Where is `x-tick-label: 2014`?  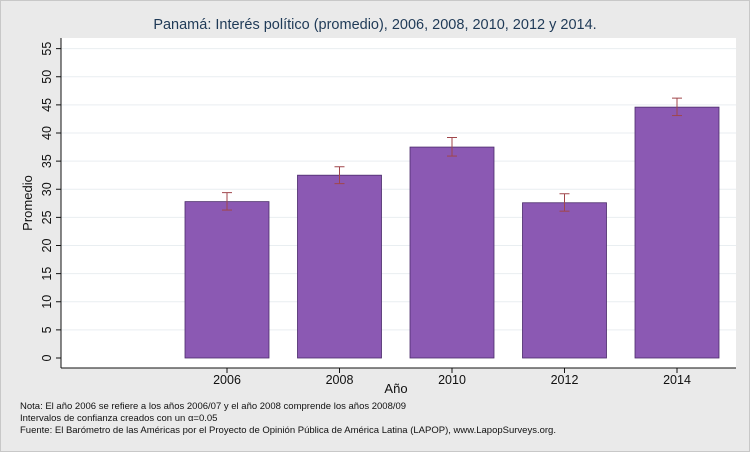 x-tick-label: 2014 is located at coordinates (677, 380).